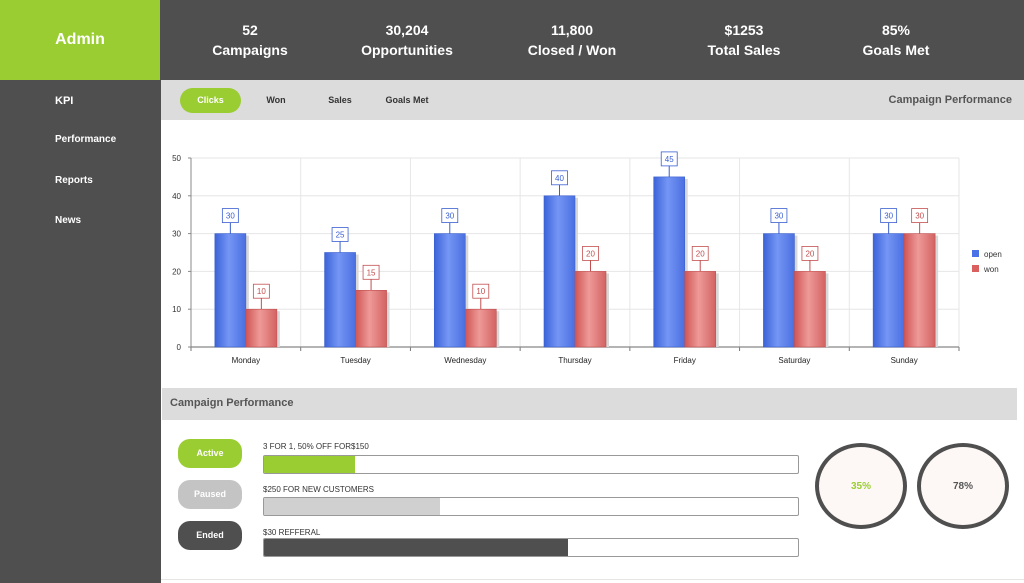 This screenshot has width=1024, height=583. What do you see at coordinates (592, 579) in the screenshot?
I see `bottom-divider` at bounding box center [592, 579].